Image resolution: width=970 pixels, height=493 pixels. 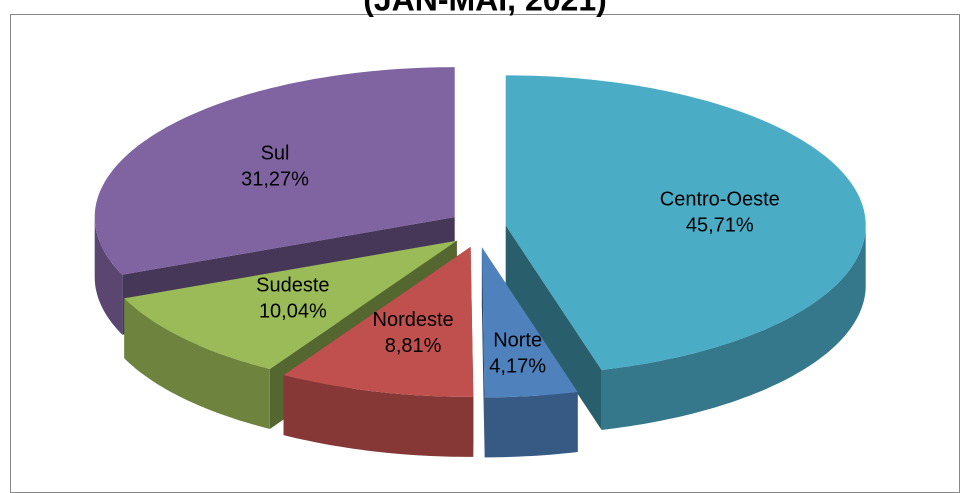 What do you see at coordinates (275, 153) in the screenshot?
I see `slice-label: Sul` at bounding box center [275, 153].